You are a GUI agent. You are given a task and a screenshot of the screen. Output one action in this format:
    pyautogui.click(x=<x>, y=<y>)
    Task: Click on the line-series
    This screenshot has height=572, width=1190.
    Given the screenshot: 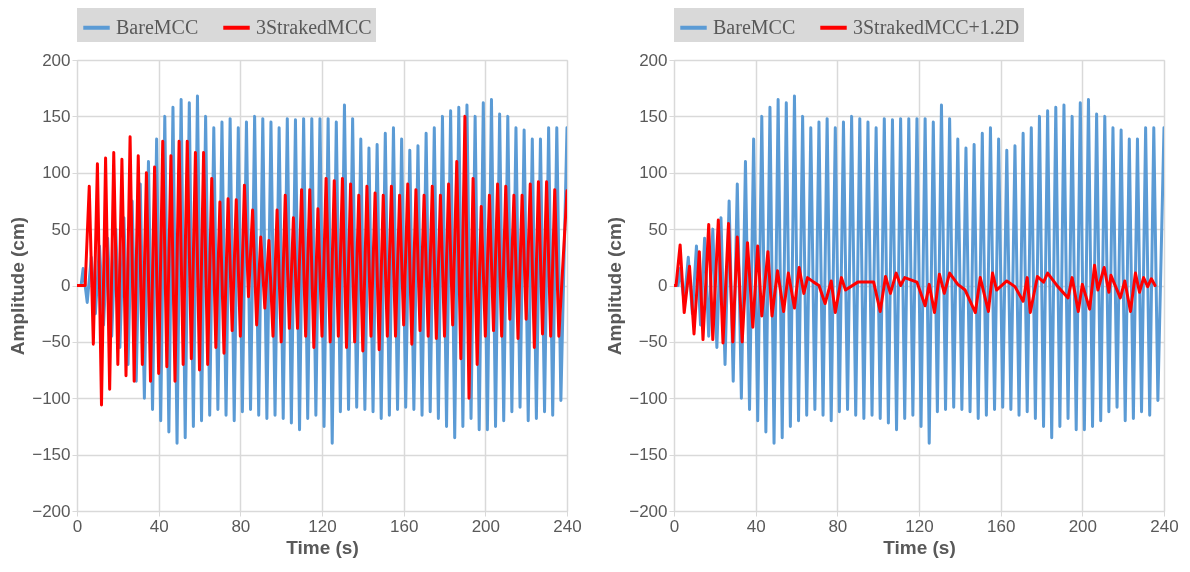 What is the action you would take?
    pyautogui.click(x=915, y=281)
    